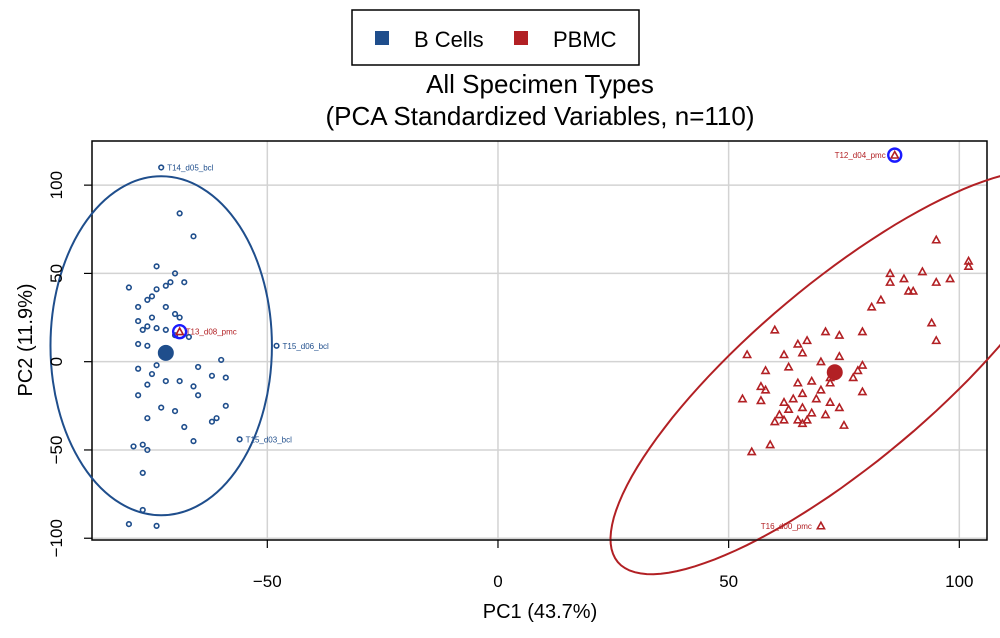 The height and width of the screenshot is (638, 1000). What do you see at coordinates (267, 581) in the screenshot?
I see `x-tick-label: −50` at bounding box center [267, 581].